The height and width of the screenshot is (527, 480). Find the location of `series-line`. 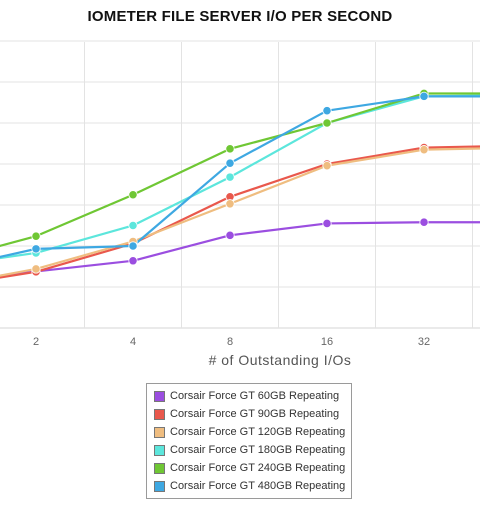

series-line is located at coordinates (240, 249).